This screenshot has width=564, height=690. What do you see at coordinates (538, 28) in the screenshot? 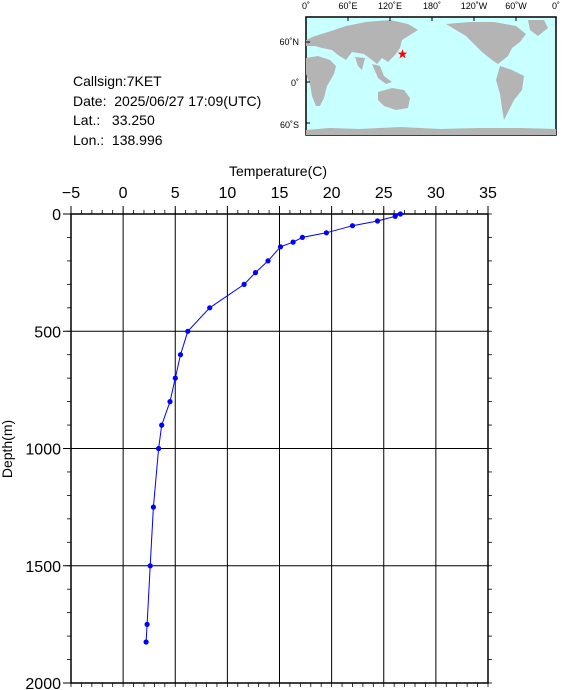
I see `land-greenland` at bounding box center [538, 28].